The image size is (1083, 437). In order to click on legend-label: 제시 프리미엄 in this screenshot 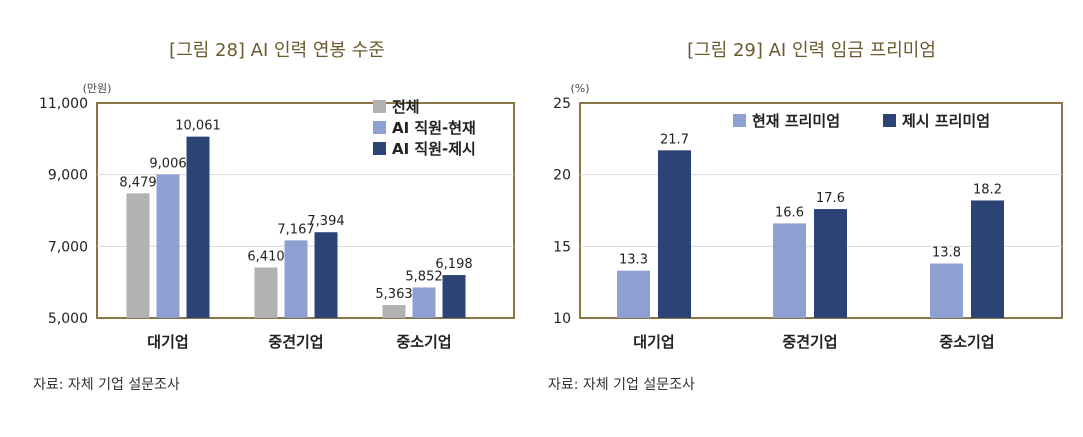, I will do `click(946, 121)`.